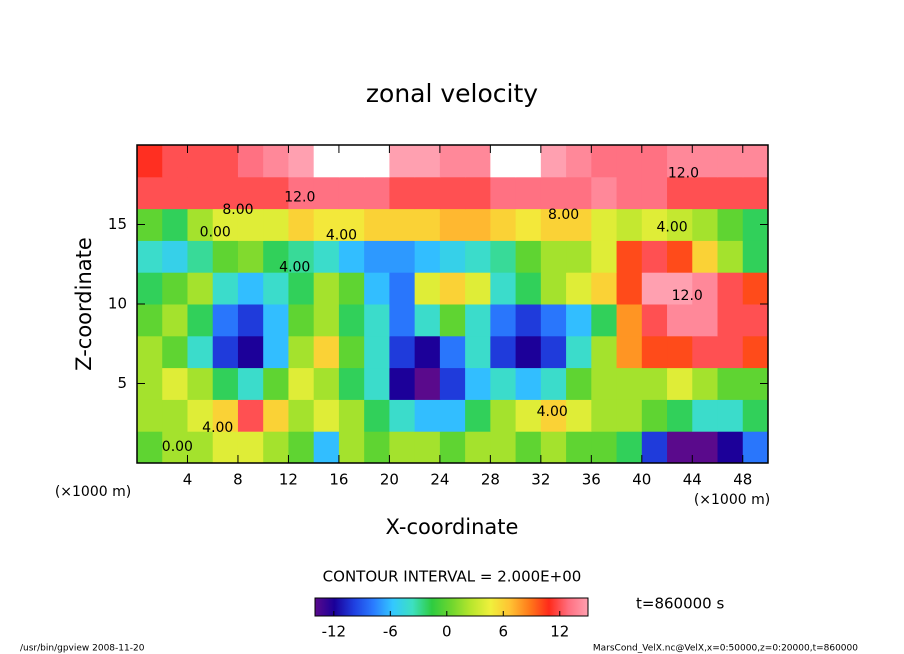  Describe the element at coordinates (451, 607) in the screenshot. I see `colorbar` at that location.